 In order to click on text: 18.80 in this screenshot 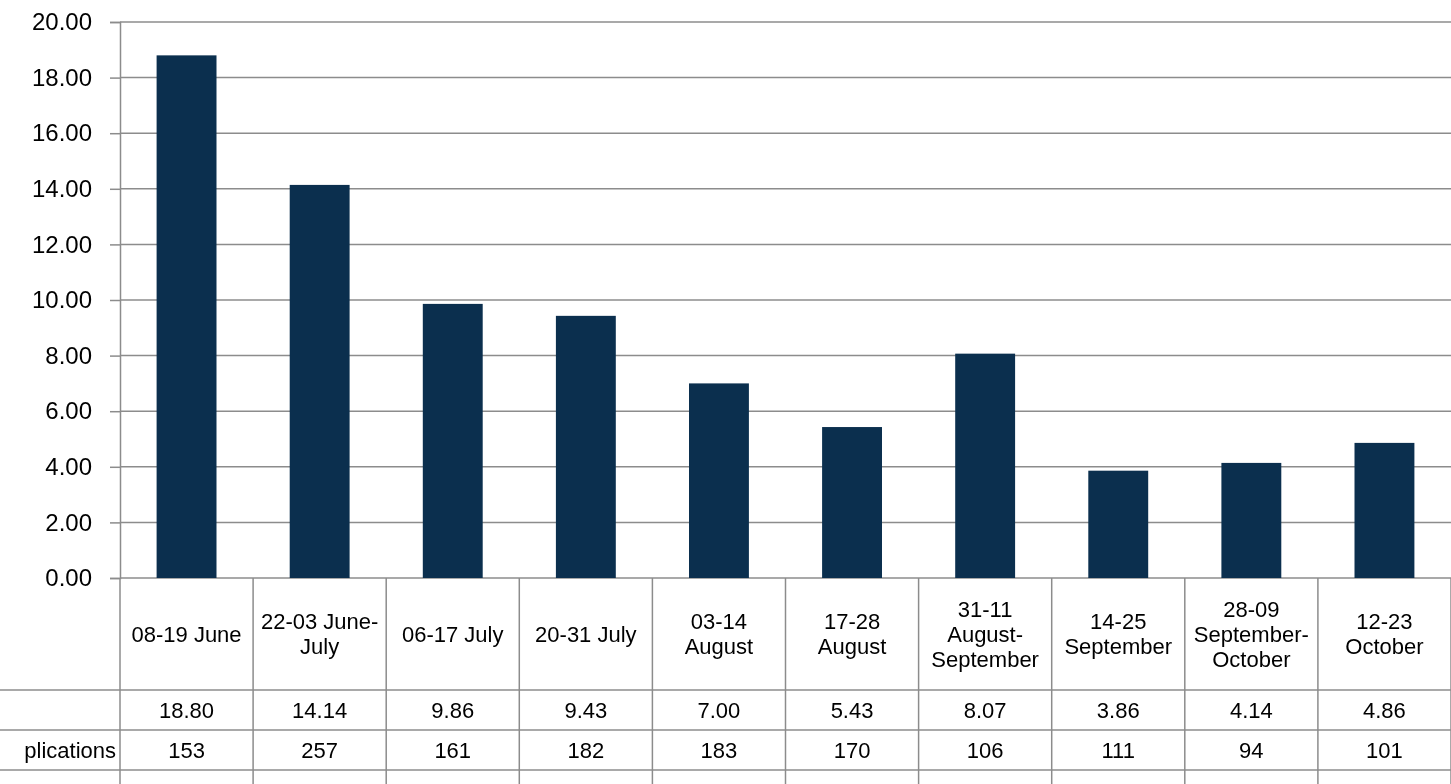, I will do `click(187, 710)`.